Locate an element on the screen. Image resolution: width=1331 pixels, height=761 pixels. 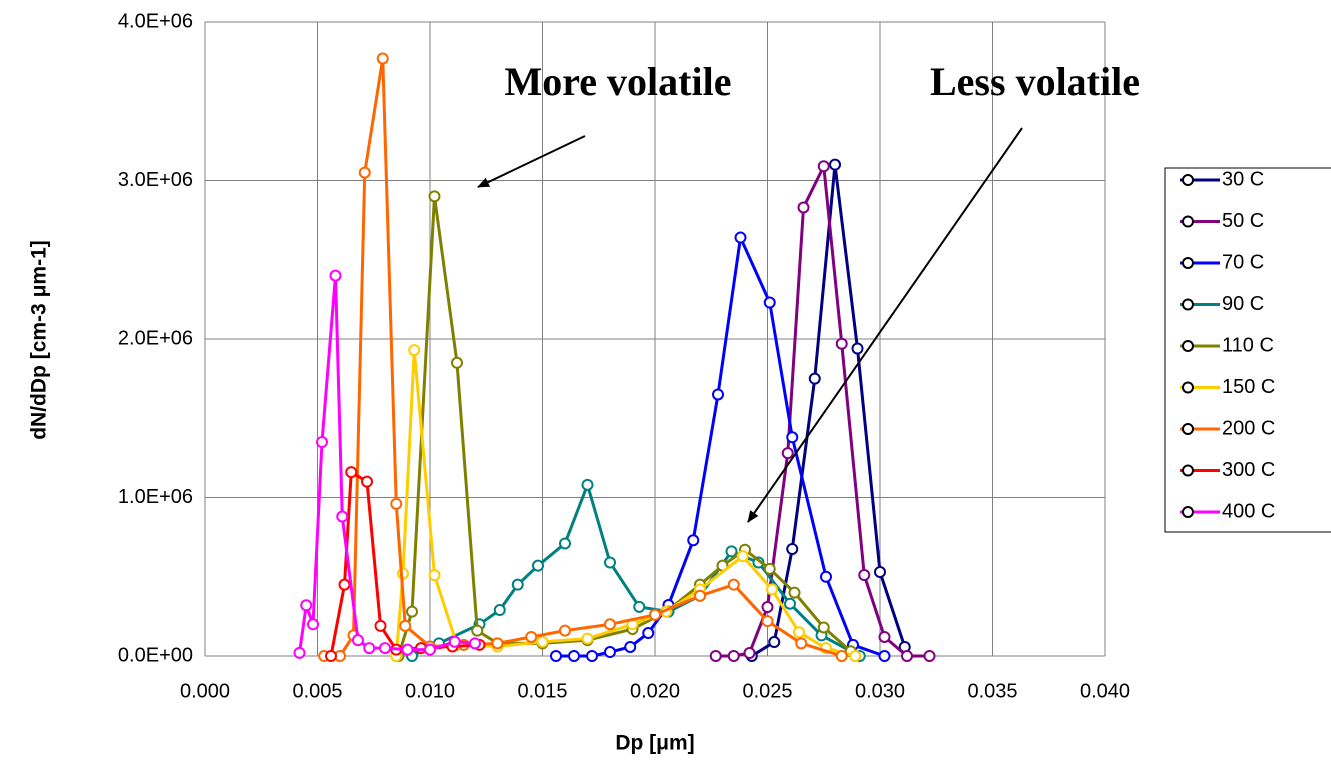
x-tick-label: 0.010 is located at coordinates (430, 691).